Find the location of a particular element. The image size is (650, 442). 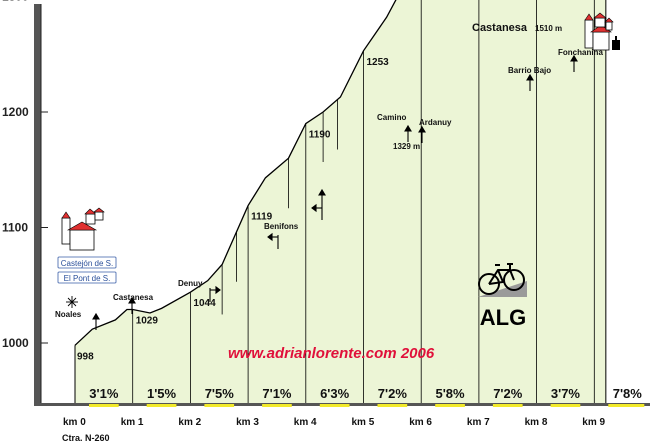

place-label: Denuy is located at coordinates (190, 283).